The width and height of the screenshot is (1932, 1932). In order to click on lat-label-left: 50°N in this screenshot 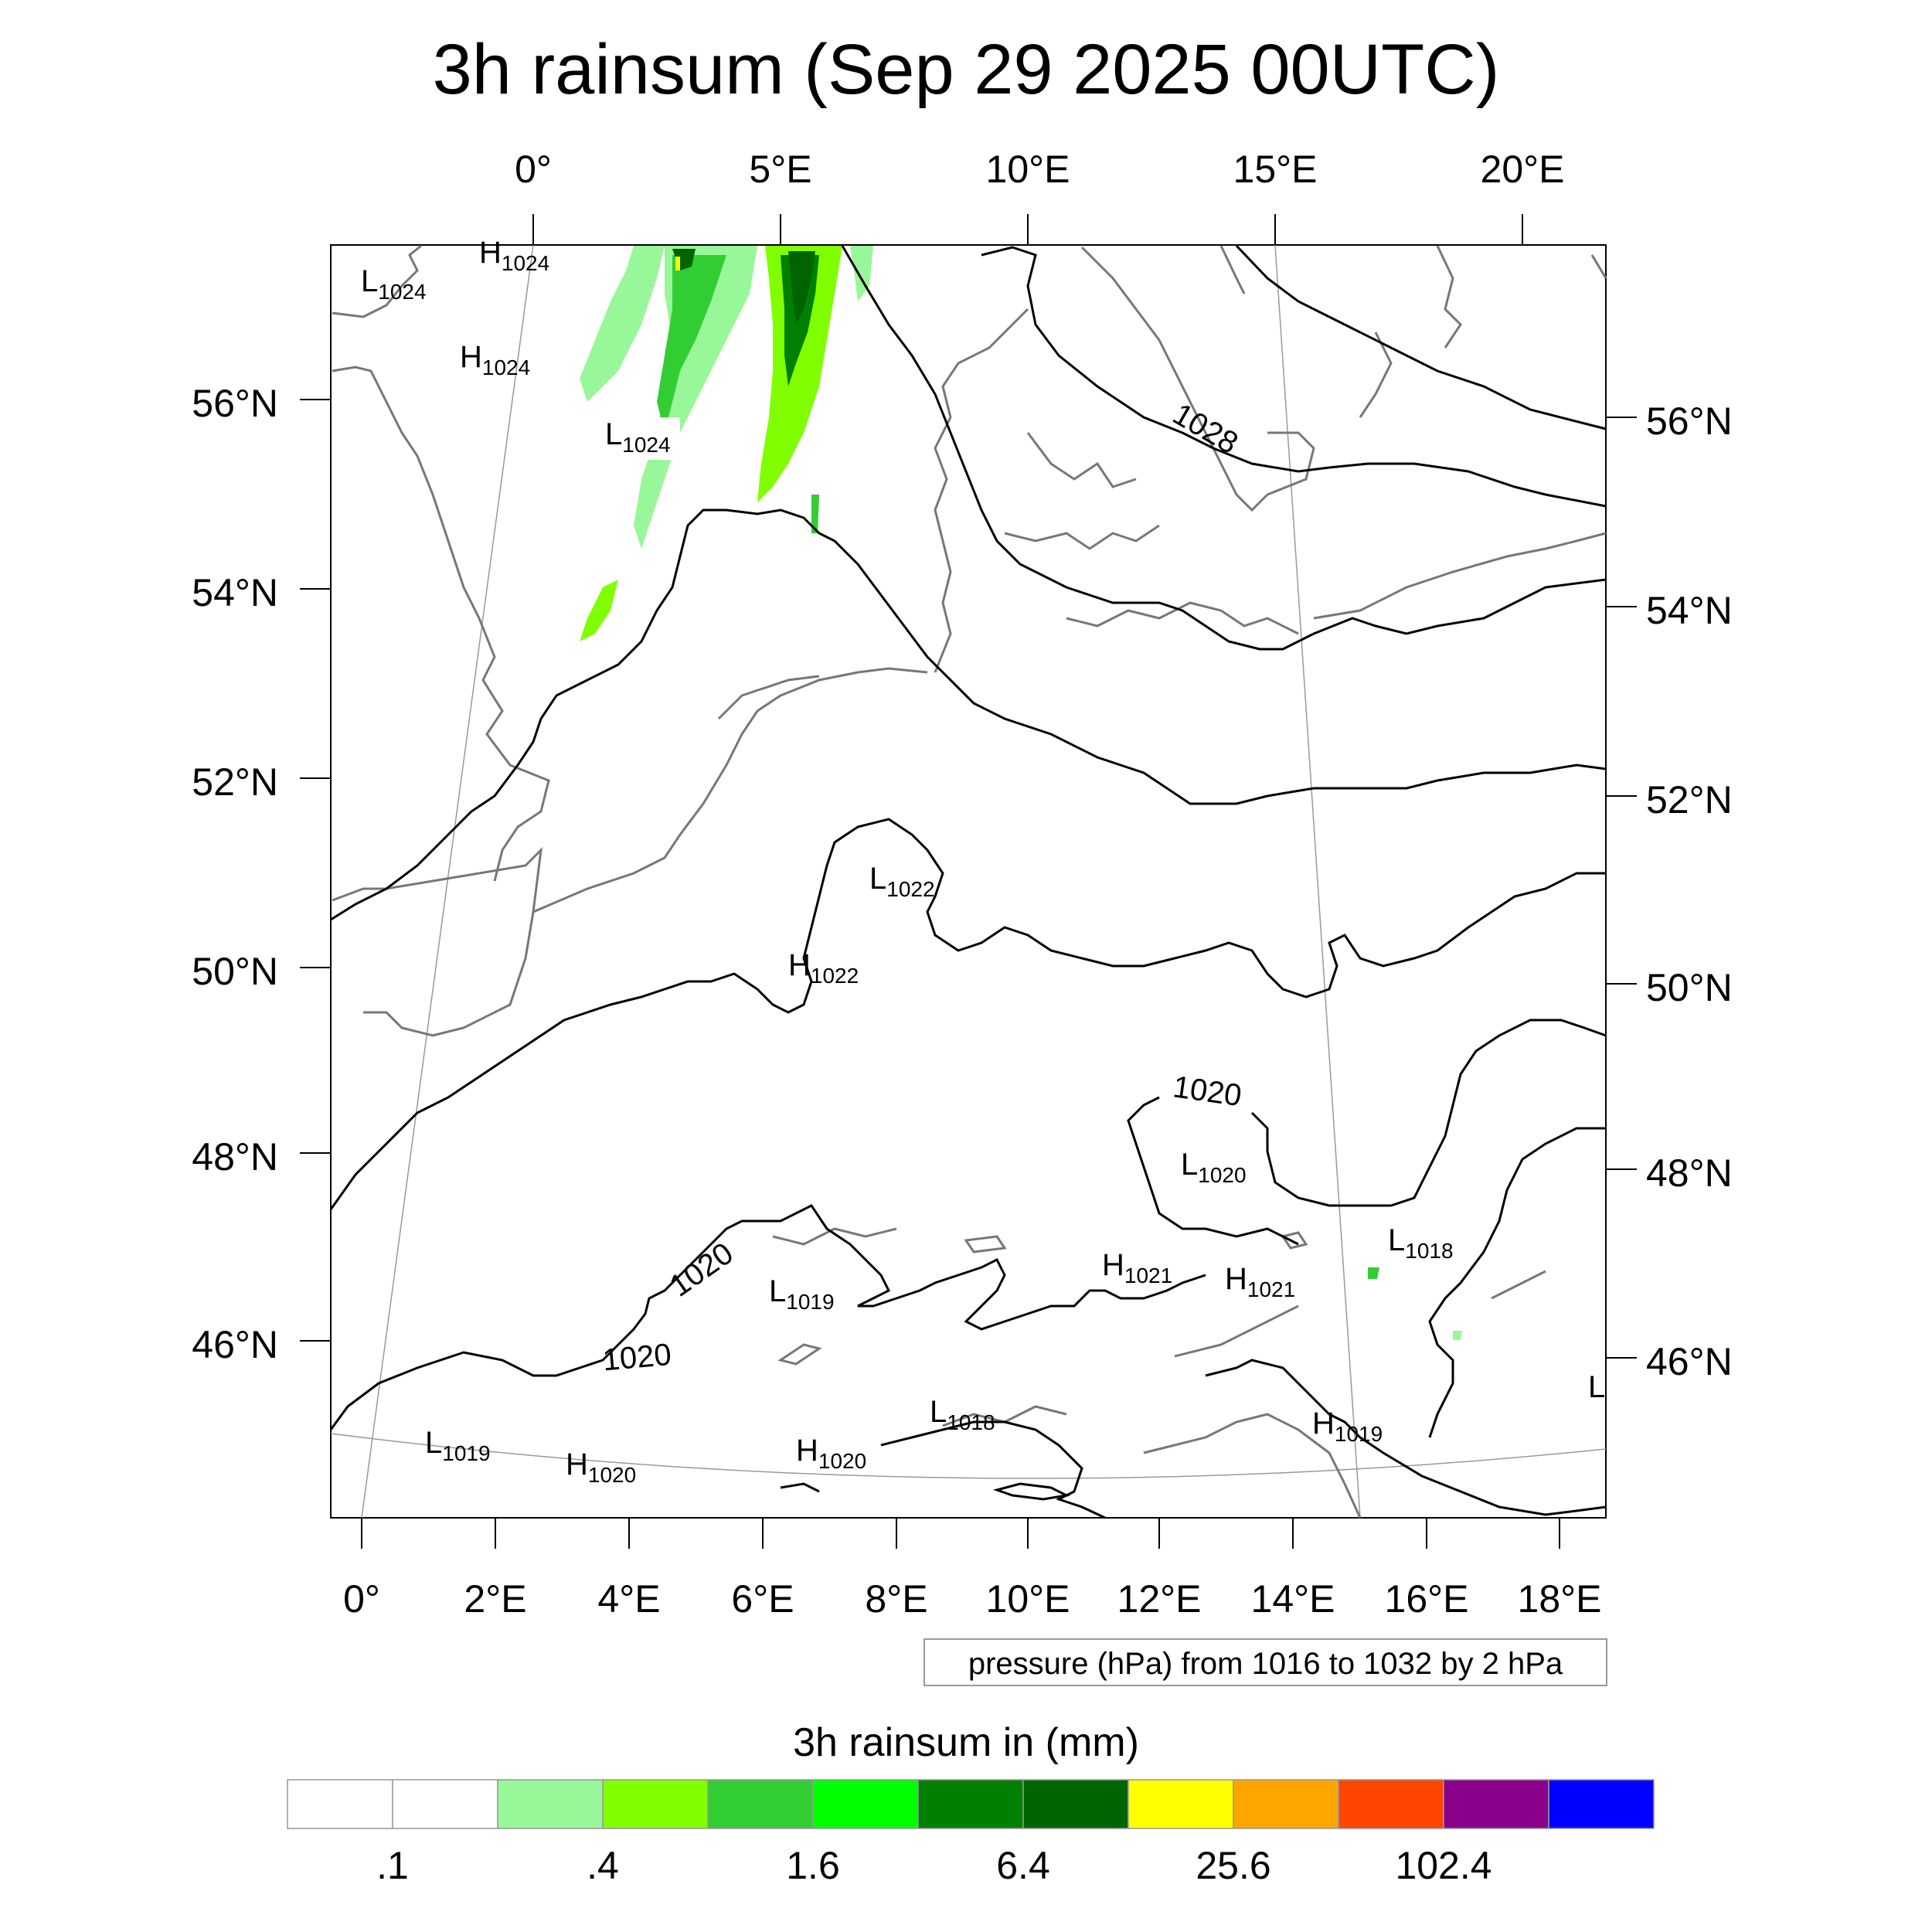, I will do `click(235, 971)`.